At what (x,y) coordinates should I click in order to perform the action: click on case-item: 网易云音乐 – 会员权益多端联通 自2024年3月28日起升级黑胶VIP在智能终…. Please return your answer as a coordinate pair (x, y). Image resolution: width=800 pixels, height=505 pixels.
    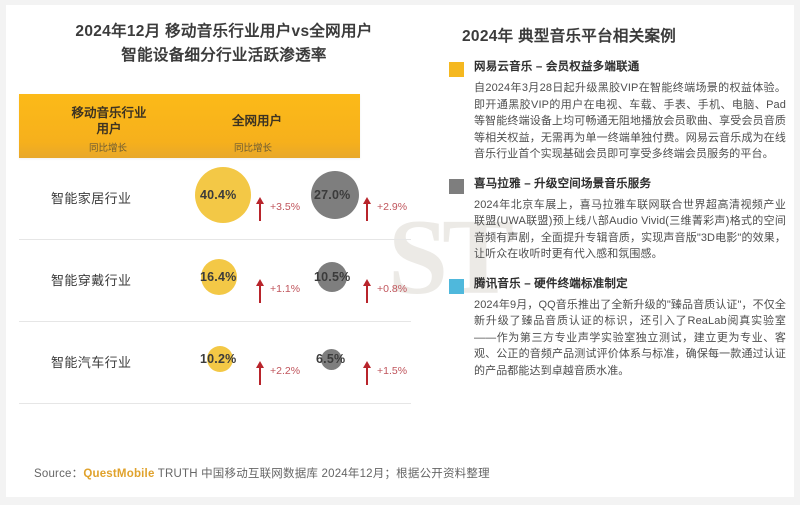
    Looking at the image, I should click on (616, 111).